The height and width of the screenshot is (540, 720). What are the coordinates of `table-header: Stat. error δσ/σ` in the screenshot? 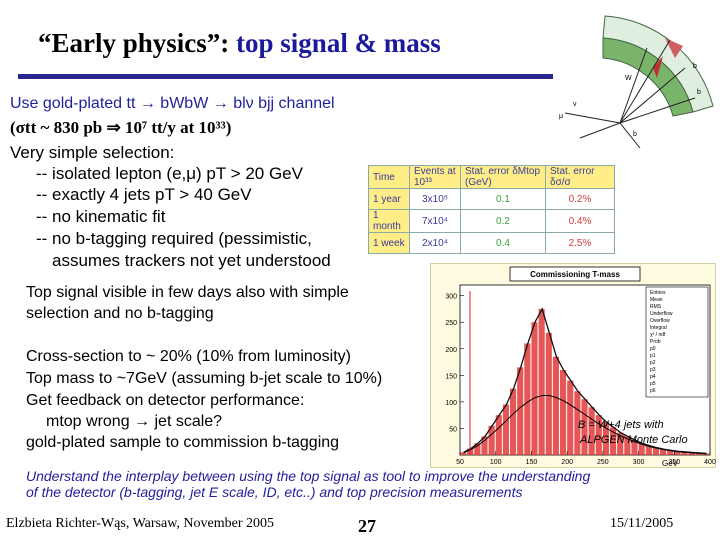 It's located at (580, 177).